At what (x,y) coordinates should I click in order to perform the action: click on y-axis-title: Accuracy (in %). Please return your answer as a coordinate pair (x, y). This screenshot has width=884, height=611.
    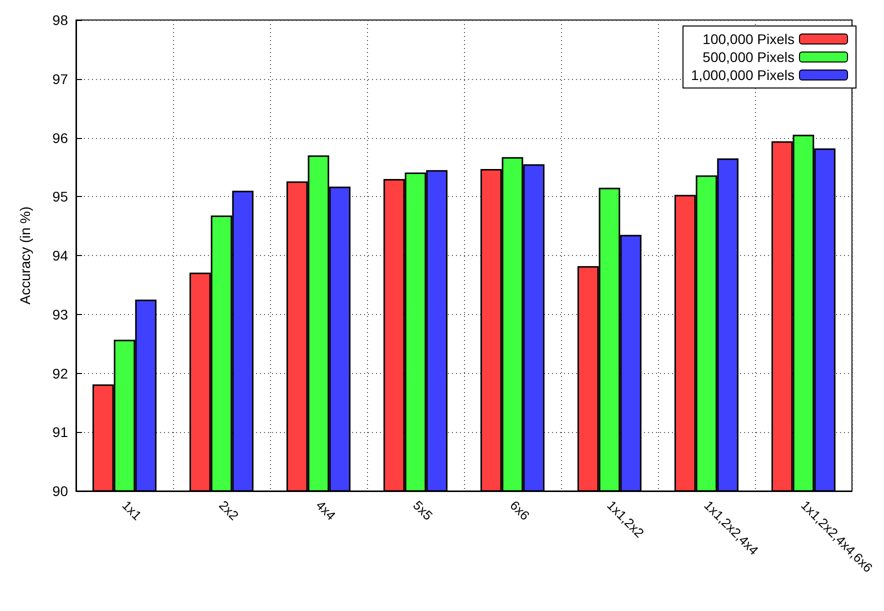
    Looking at the image, I should click on (25, 255).